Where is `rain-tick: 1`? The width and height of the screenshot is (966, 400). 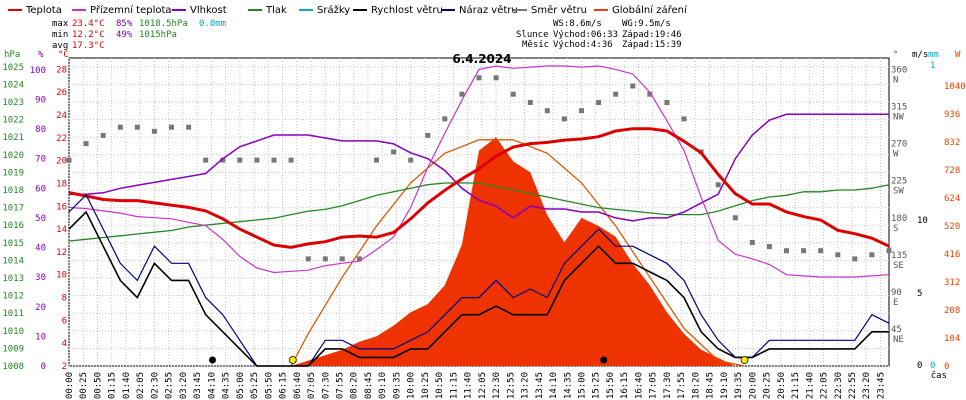
rain-tick: 1 is located at coordinates (932, 66).